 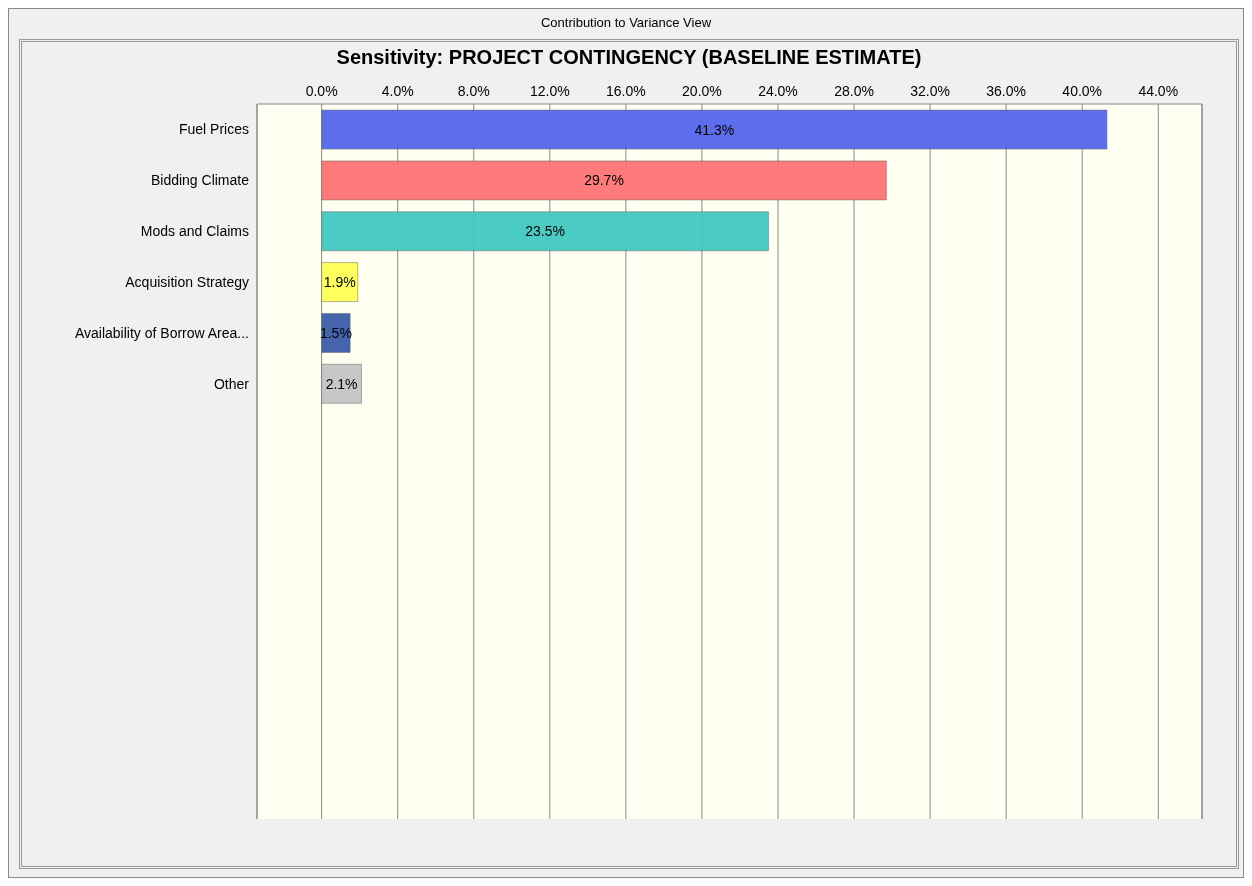 I want to click on x-tick-label: 24.0%, so click(x=778, y=91).